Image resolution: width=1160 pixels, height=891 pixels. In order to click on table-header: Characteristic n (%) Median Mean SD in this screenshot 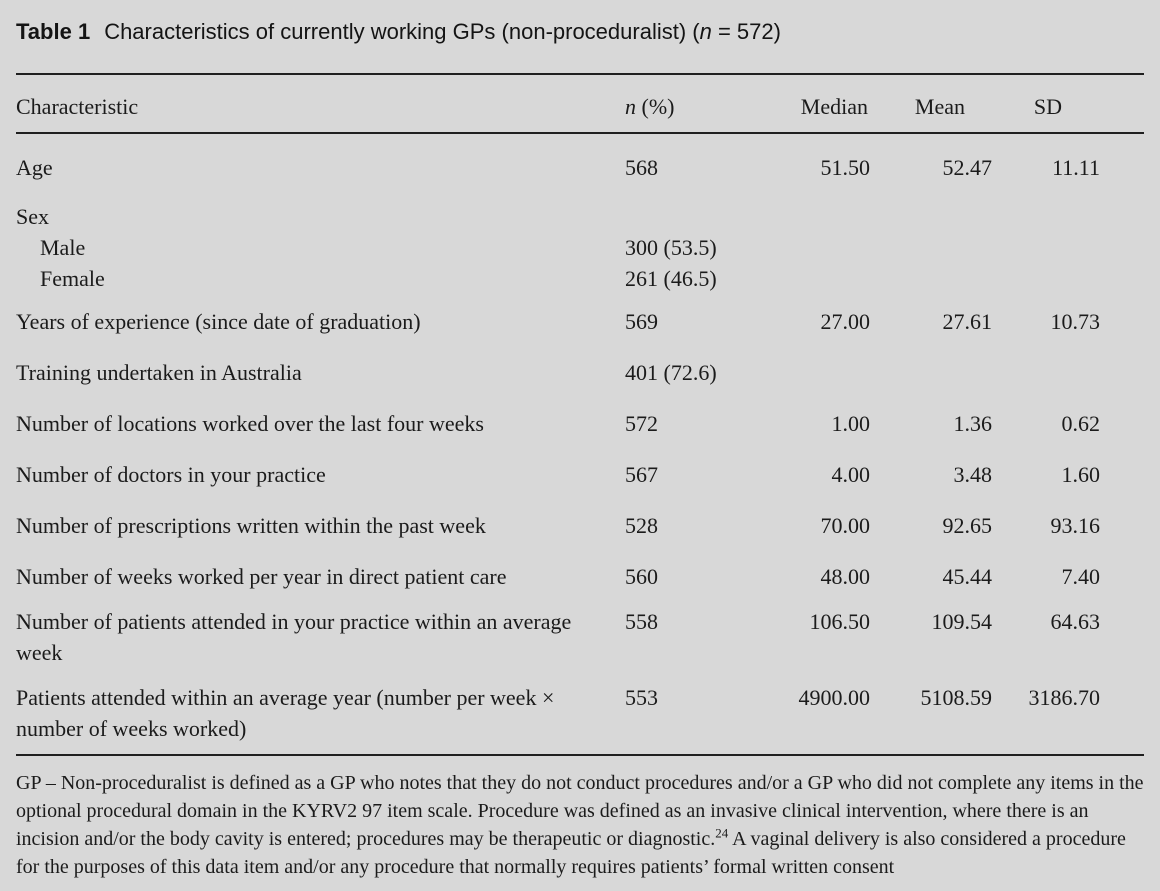, I will do `click(580, 104)`.